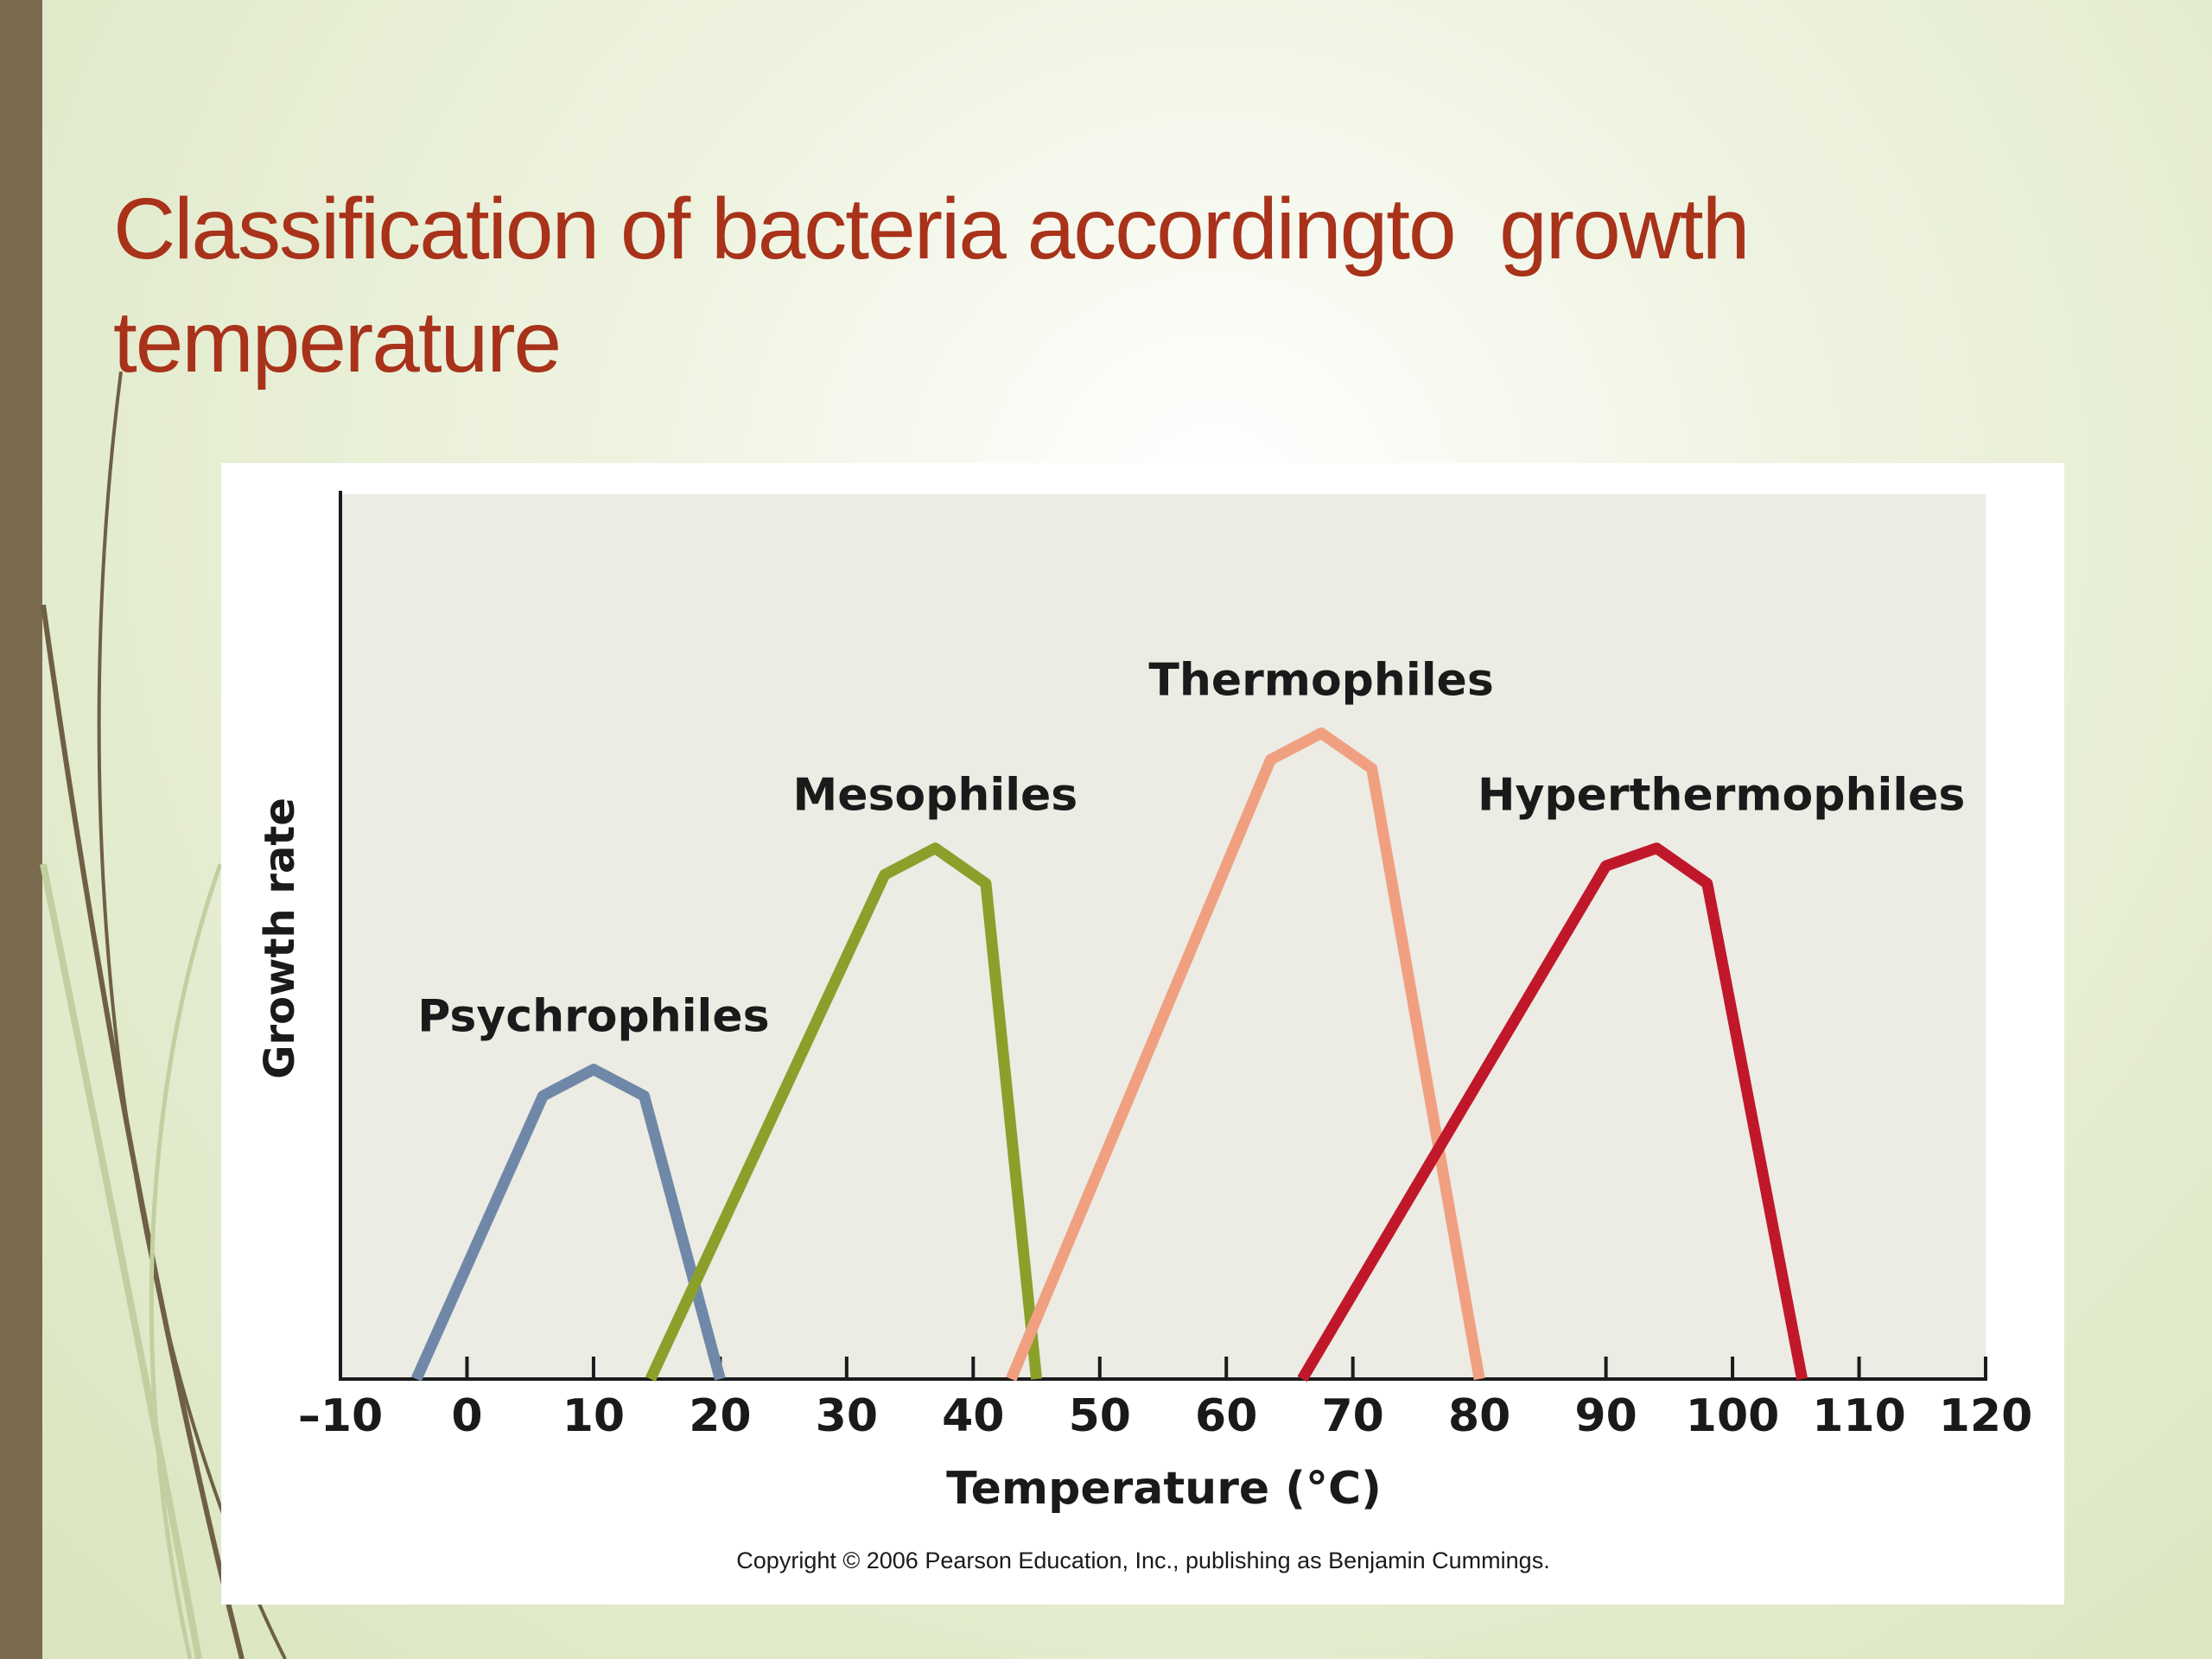 Image resolution: width=2212 pixels, height=1659 pixels. What do you see at coordinates (466, 1416) in the screenshot?
I see `x-tick-label: 0` at bounding box center [466, 1416].